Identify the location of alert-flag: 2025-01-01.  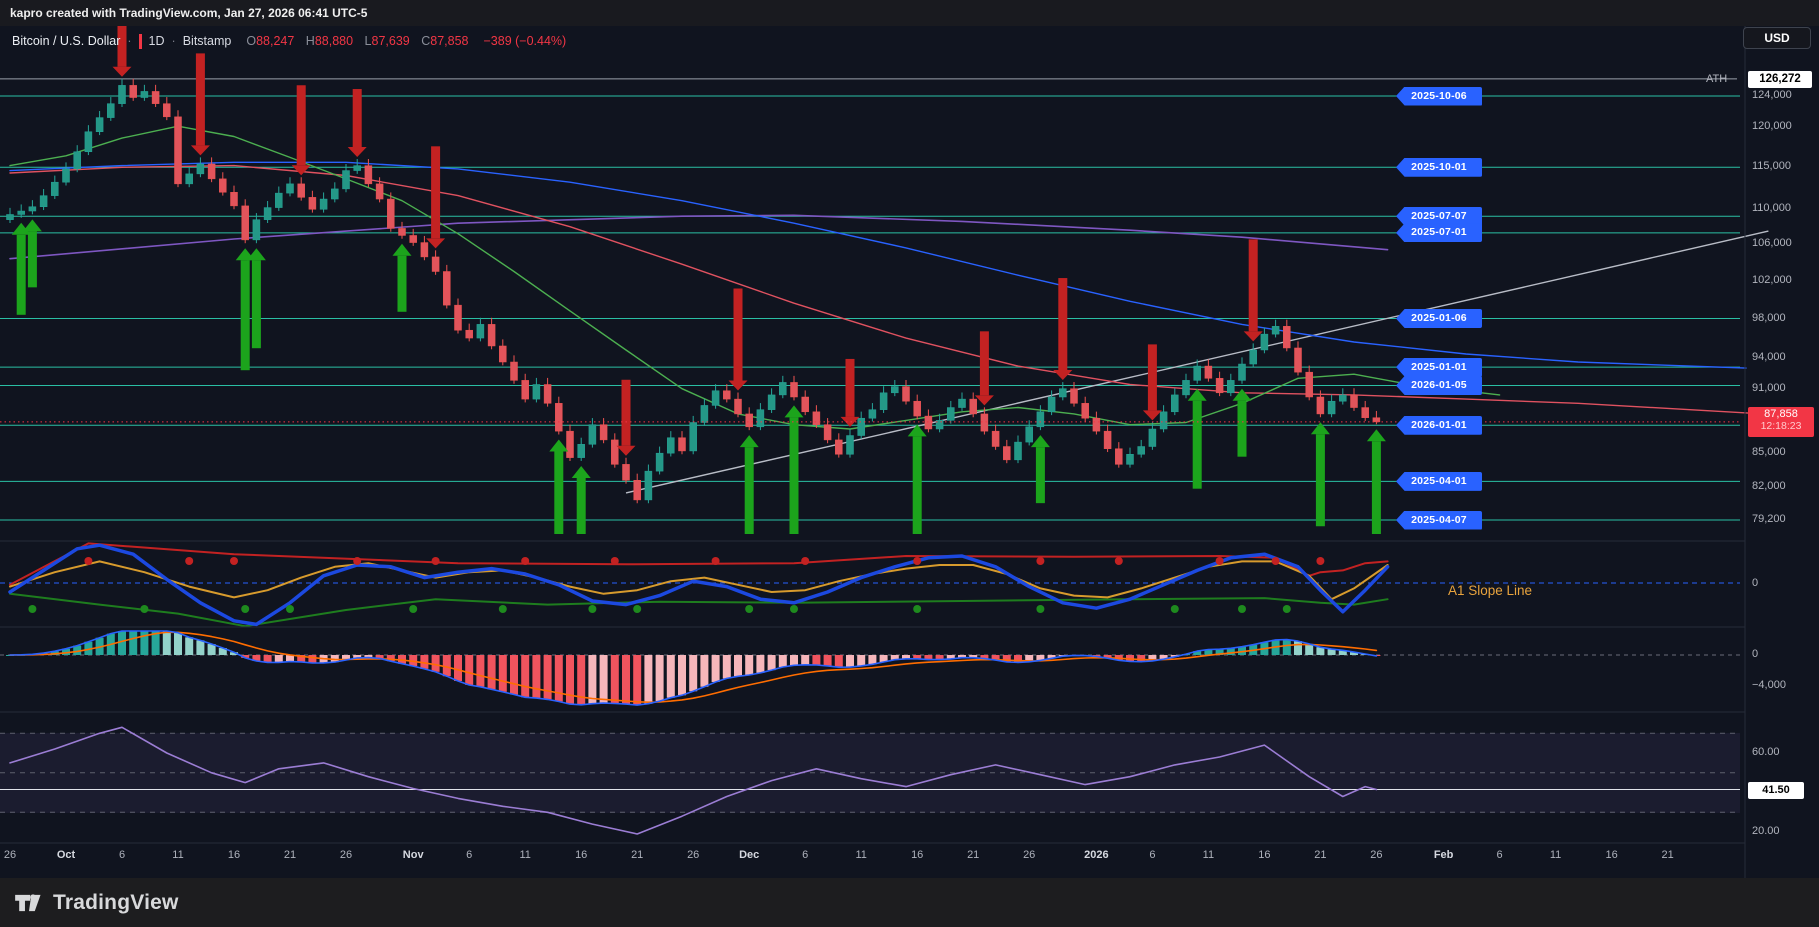
(1439, 367).